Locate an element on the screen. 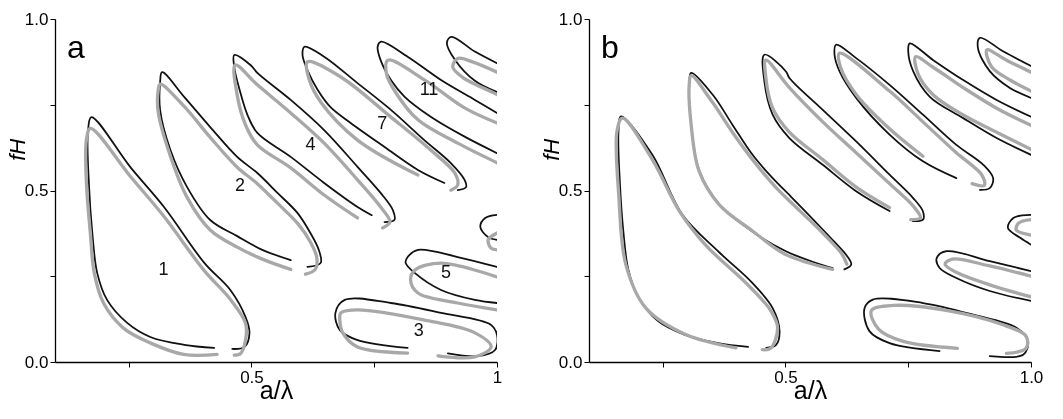  annotation: a is located at coordinates (76, 47).